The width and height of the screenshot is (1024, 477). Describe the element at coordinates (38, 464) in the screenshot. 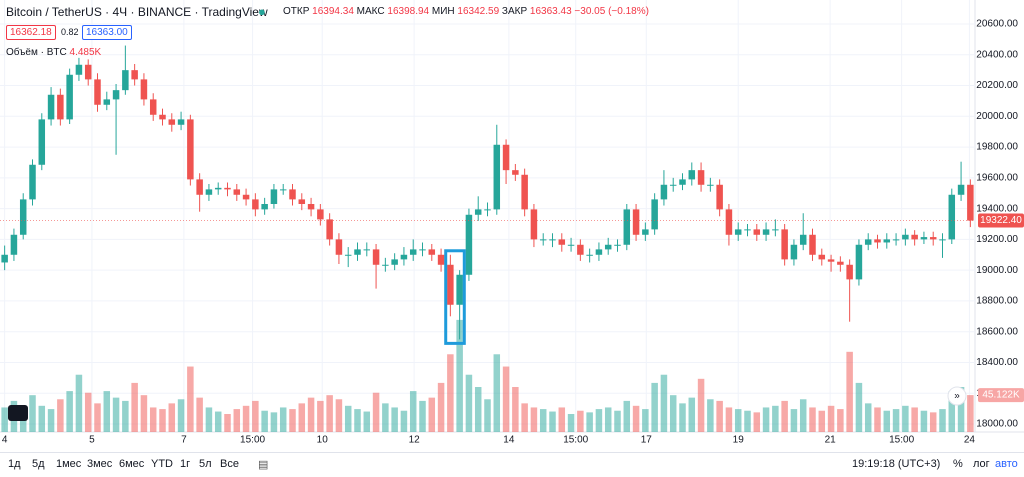

I see `range-button: 5д` at that location.